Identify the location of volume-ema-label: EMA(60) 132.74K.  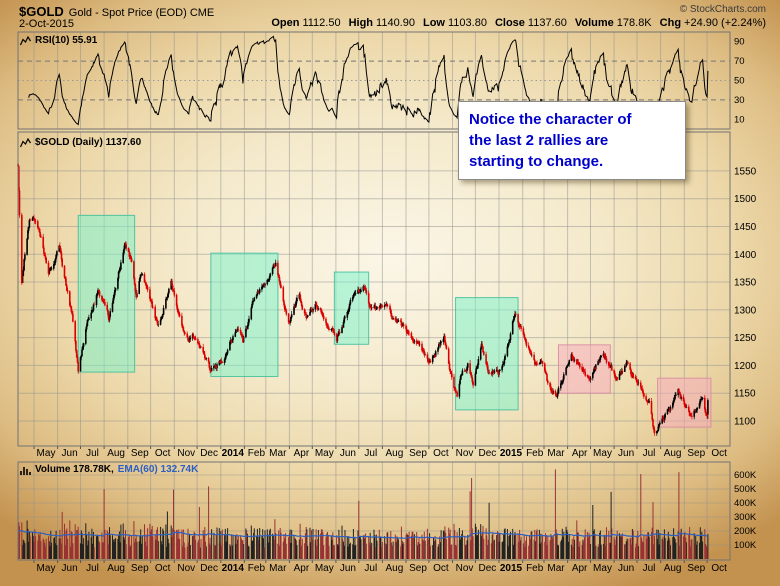
(158, 469).